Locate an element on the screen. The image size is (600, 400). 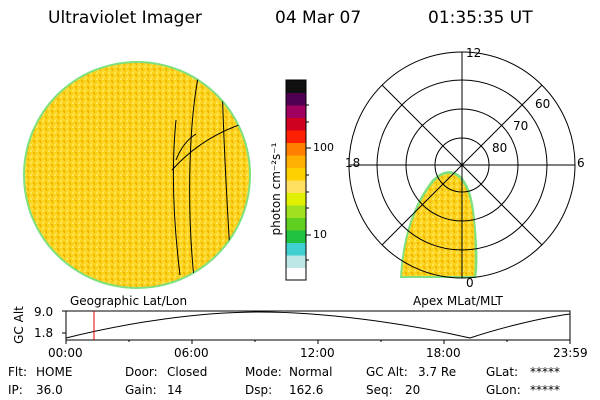
auroral-oval is located at coordinates (438, 224).